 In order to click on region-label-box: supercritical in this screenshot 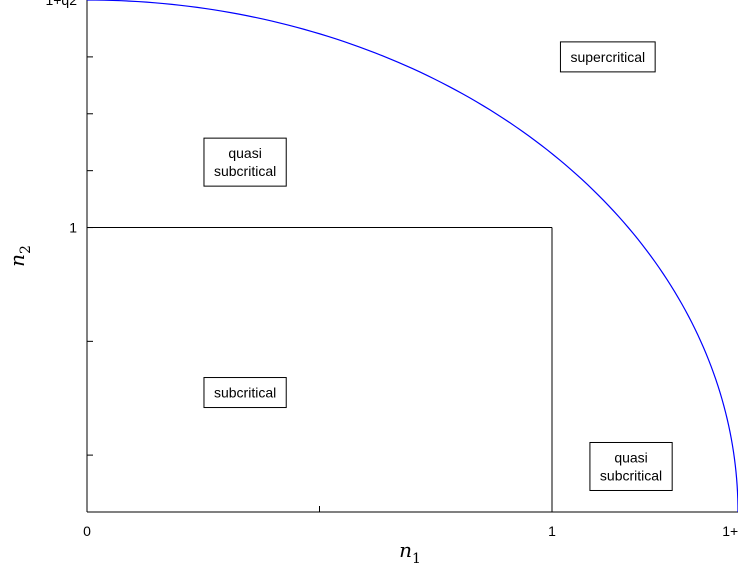, I will do `click(607, 57)`.